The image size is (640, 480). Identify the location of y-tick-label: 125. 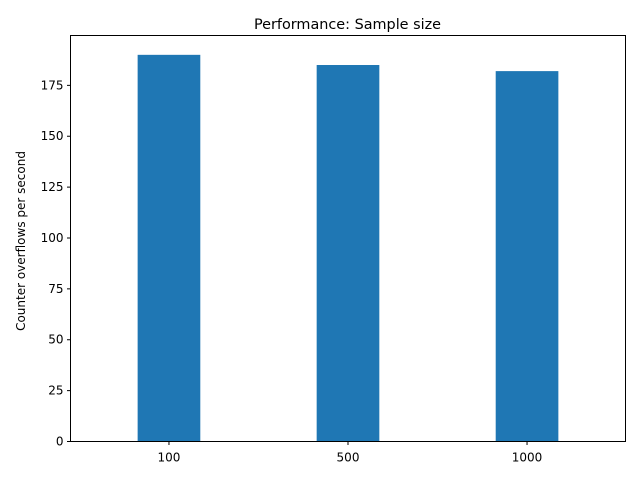
(52, 187).